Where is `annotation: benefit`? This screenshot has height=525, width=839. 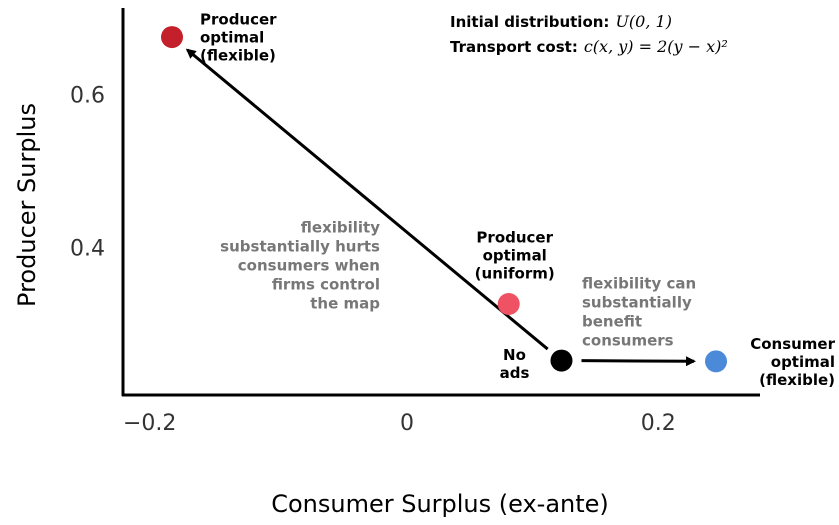 annotation: benefit is located at coordinates (612, 322).